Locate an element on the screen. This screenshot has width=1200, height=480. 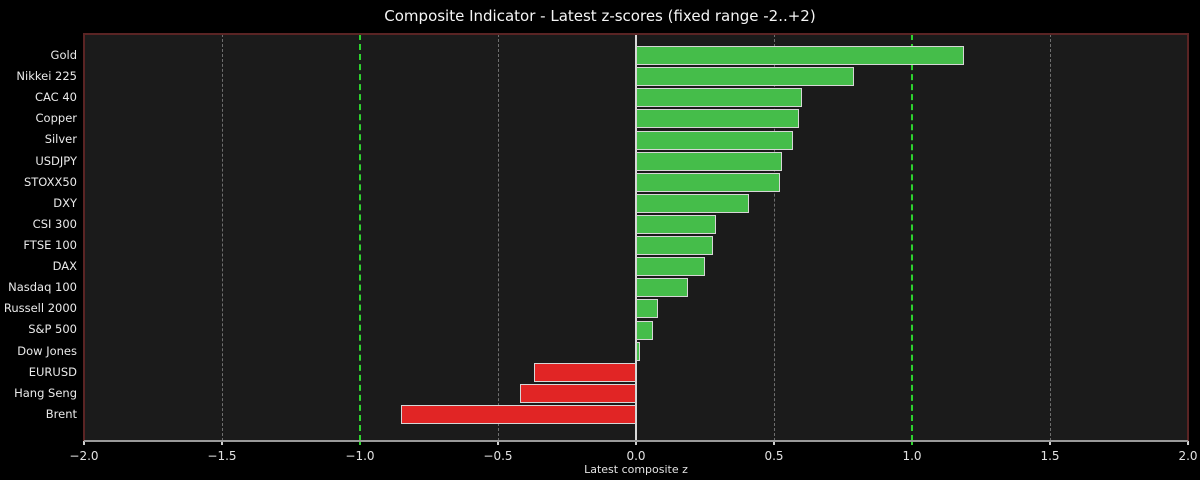
left-spine is located at coordinates (84, 237).